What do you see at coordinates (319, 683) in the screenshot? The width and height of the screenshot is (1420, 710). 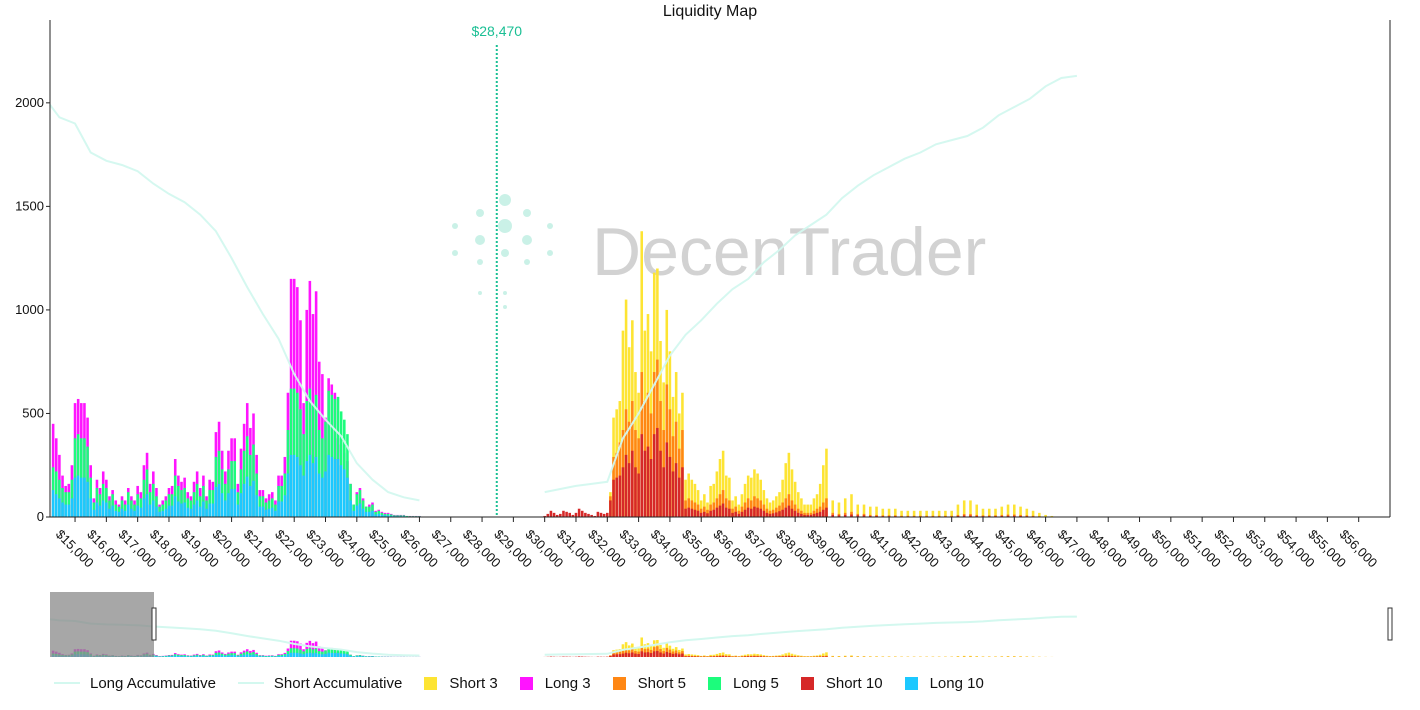 I see `legend-item-short-accumulative: Short Accumulative` at bounding box center [319, 683].